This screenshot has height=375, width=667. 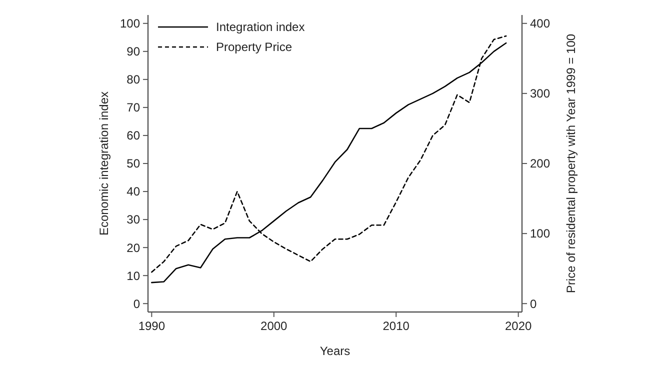 I want to click on legend-label: Integration index, so click(x=260, y=27).